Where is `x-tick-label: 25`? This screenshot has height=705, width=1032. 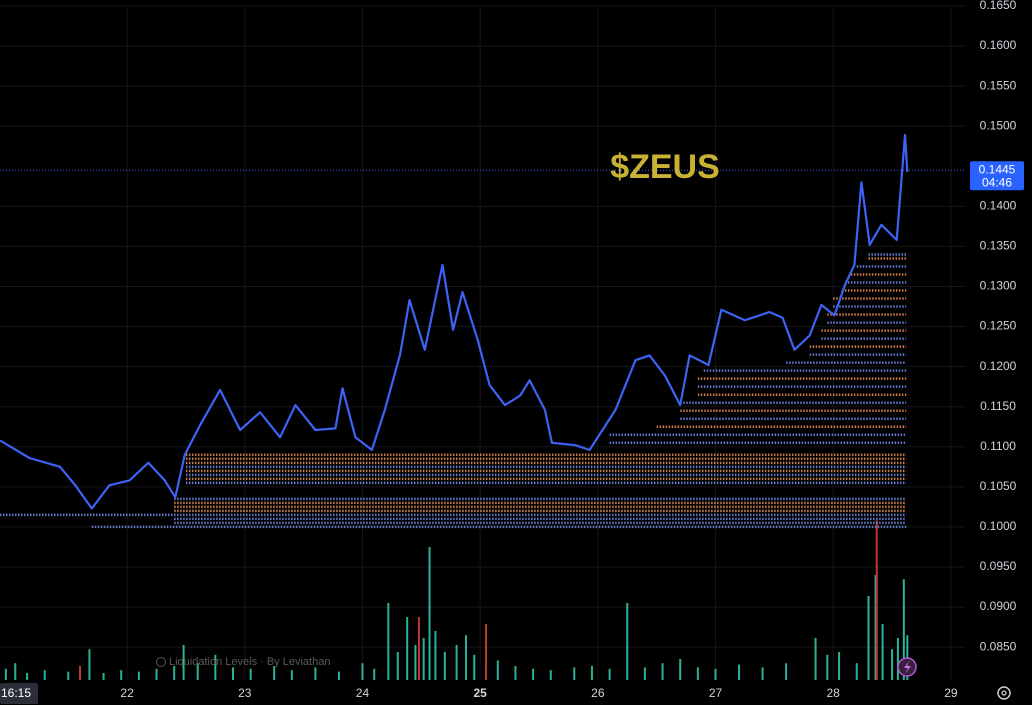 x-tick-label: 25 is located at coordinates (480, 693).